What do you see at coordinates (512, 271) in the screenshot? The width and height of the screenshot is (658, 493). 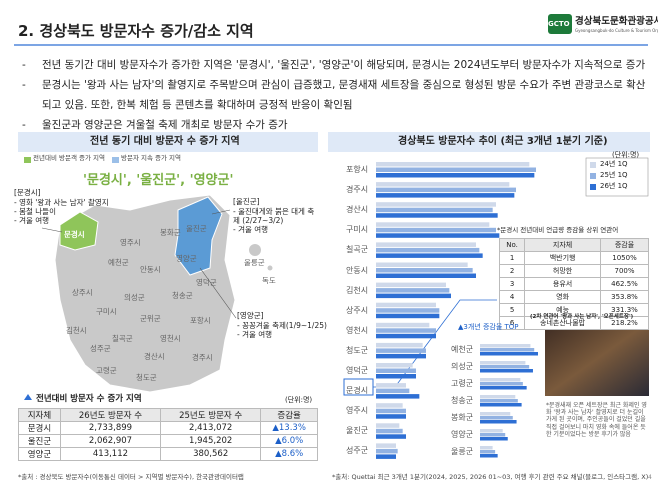 I see `table-cell: 2` at bounding box center [512, 271].